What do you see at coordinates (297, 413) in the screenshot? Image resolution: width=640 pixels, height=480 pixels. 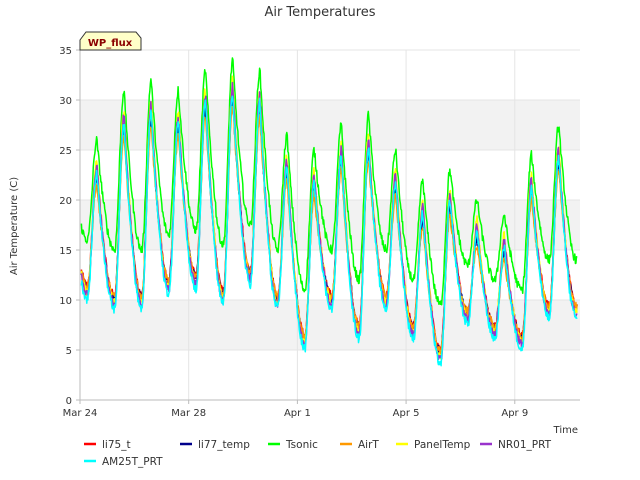 I see `x-tick-label: Apr 1` at bounding box center [297, 413].